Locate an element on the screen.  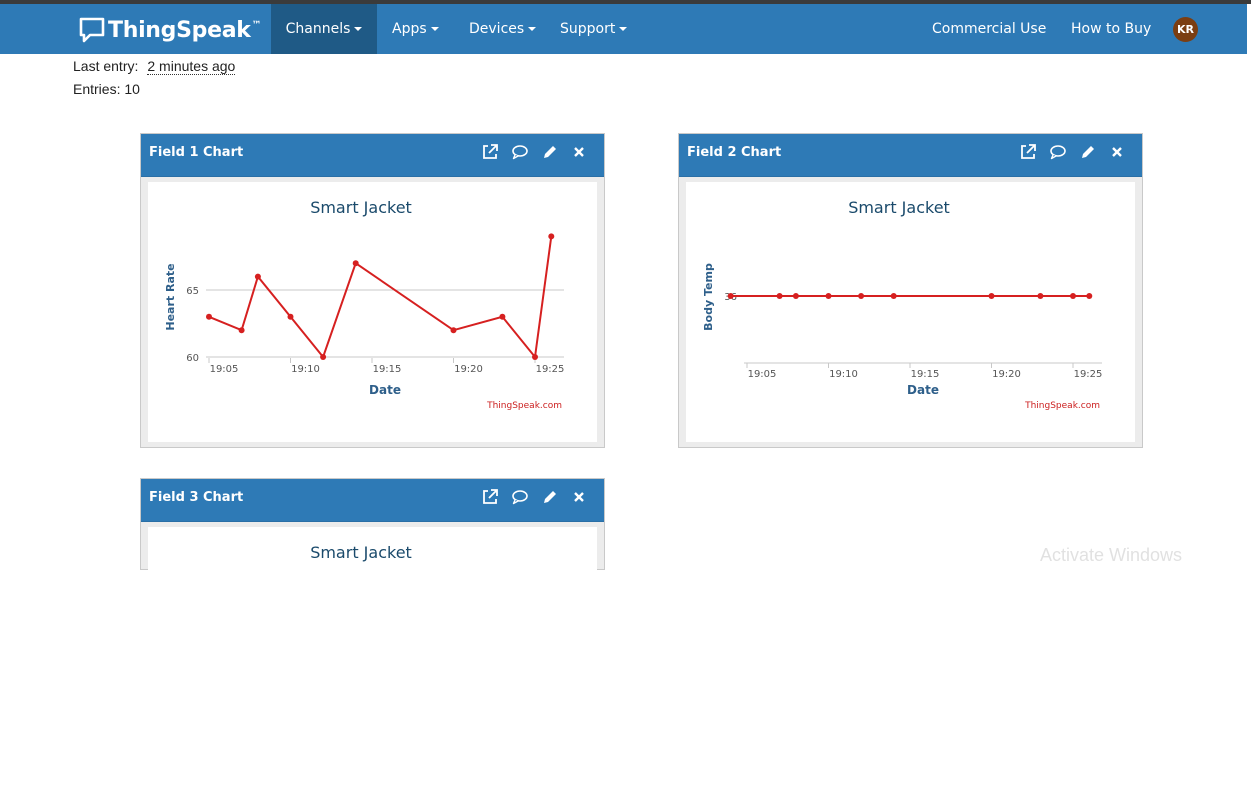
nav-devices-menu: Devices is located at coordinates (503, 29).